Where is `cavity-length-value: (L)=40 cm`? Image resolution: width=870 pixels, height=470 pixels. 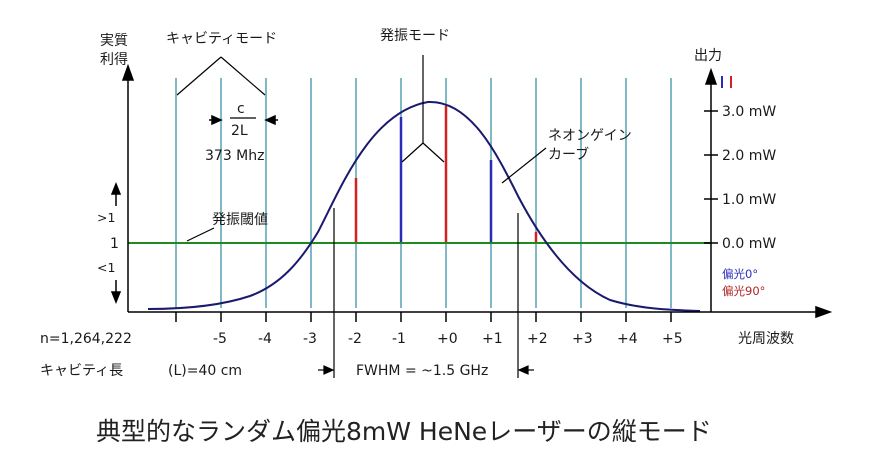 cavity-length-value: (L)=40 cm is located at coordinates (205, 371).